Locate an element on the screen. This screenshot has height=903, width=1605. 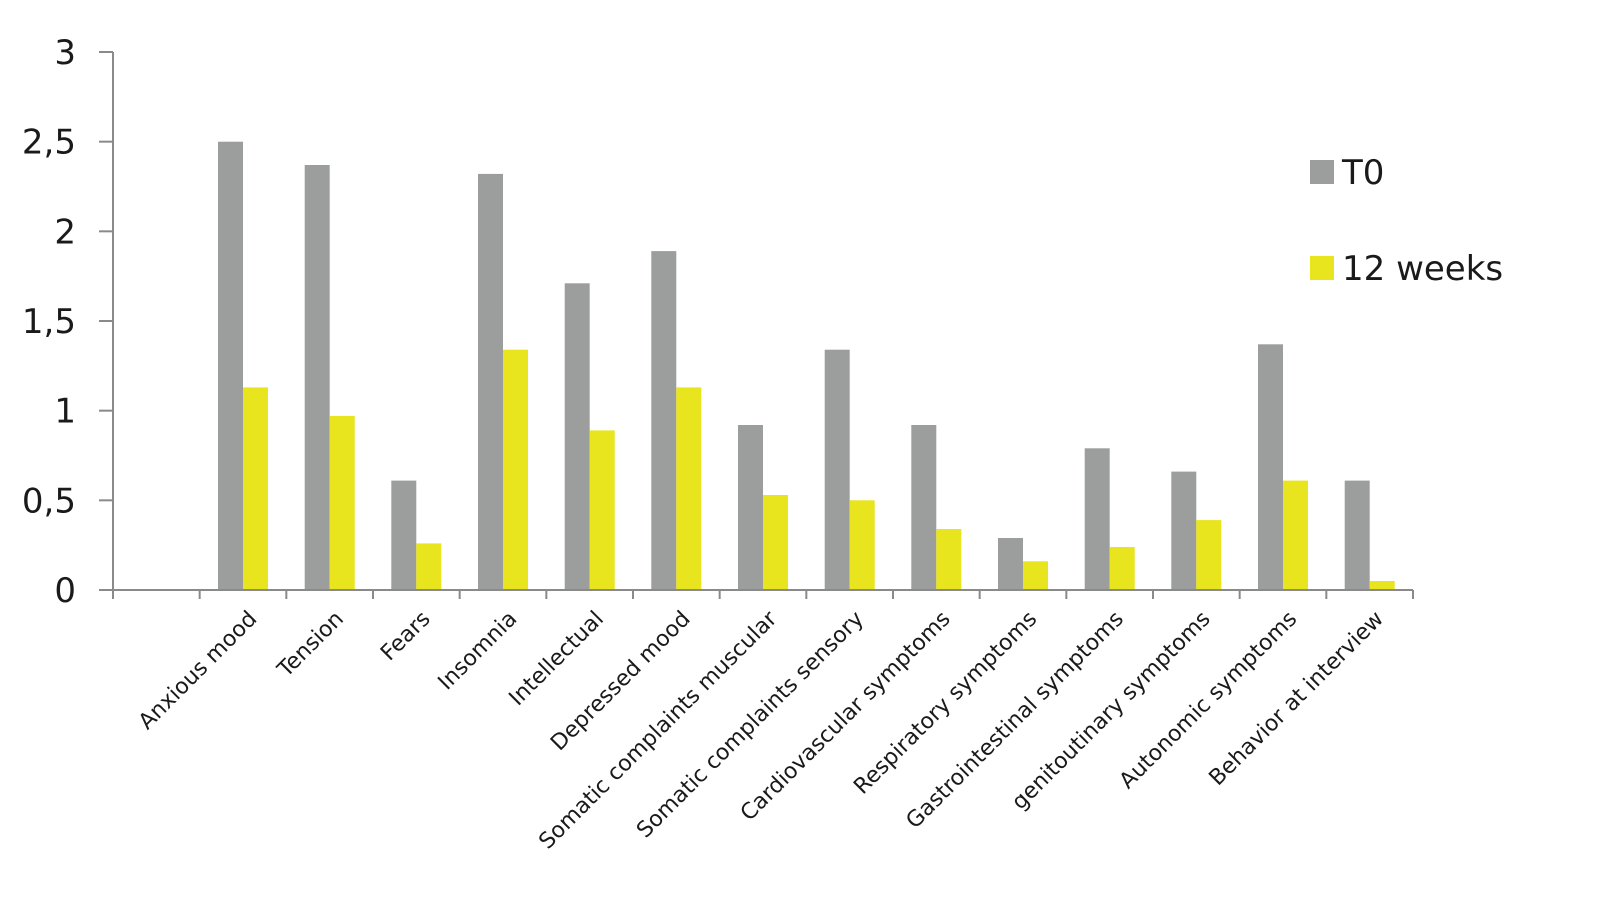
y-tick-label: 1,5 is located at coordinates (49, 322).